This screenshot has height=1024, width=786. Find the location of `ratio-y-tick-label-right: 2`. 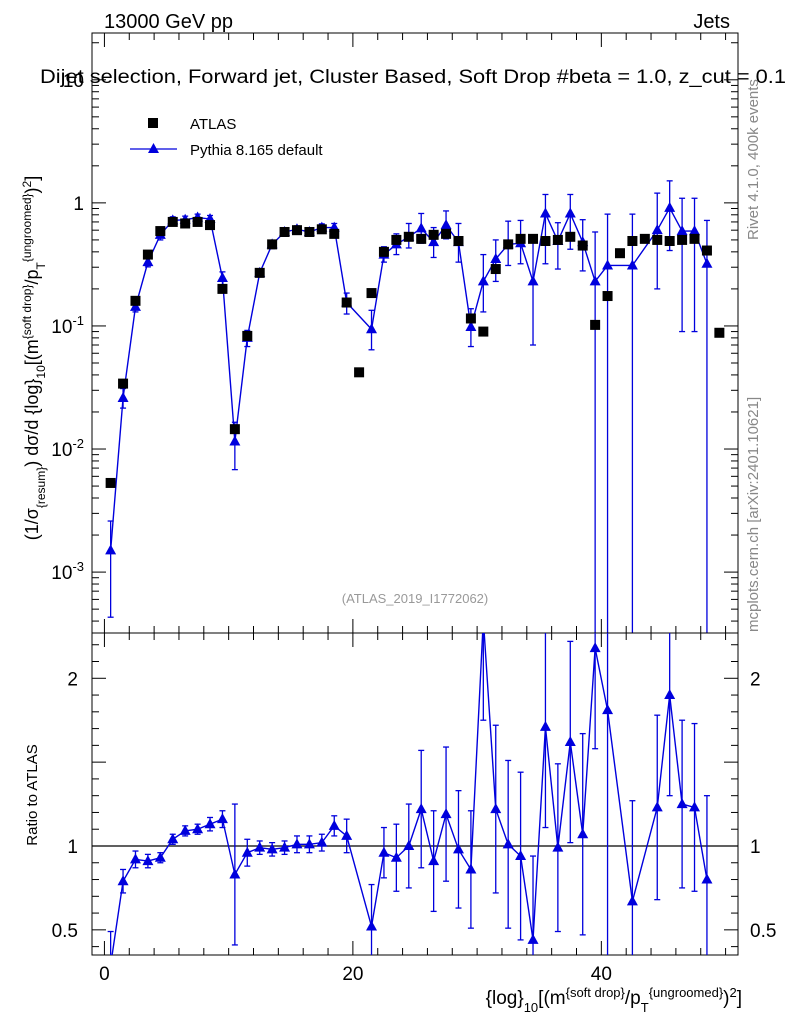

ratio-y-tick-label-right: 2 is located at coordinates (755, 679).